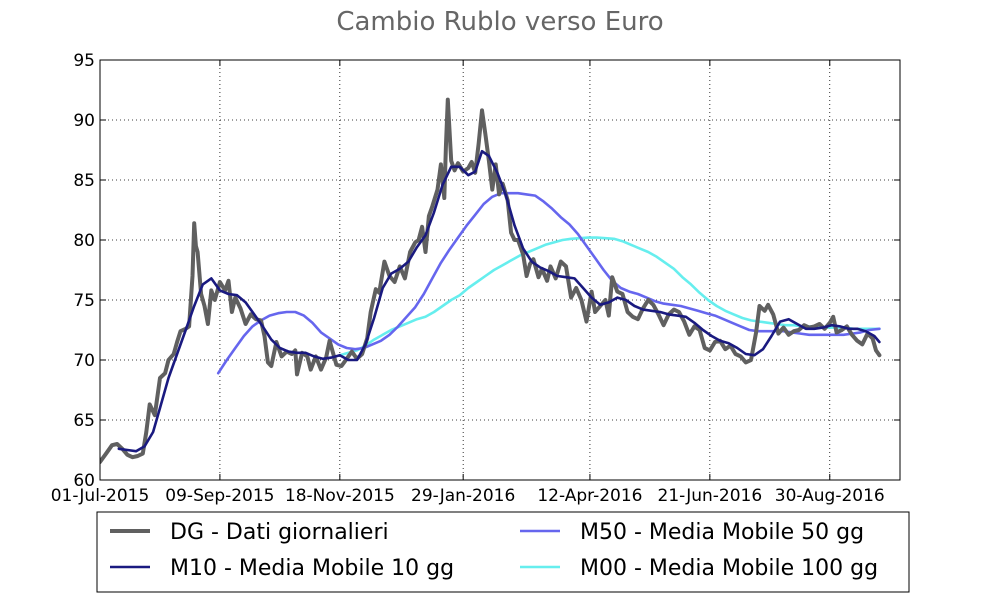 This screenshot has width=1000, height=600. What do you see at coordinates (84, 61) in the screenshot?
I see `y-tick-label: 95` at bounding box center [84, 61].